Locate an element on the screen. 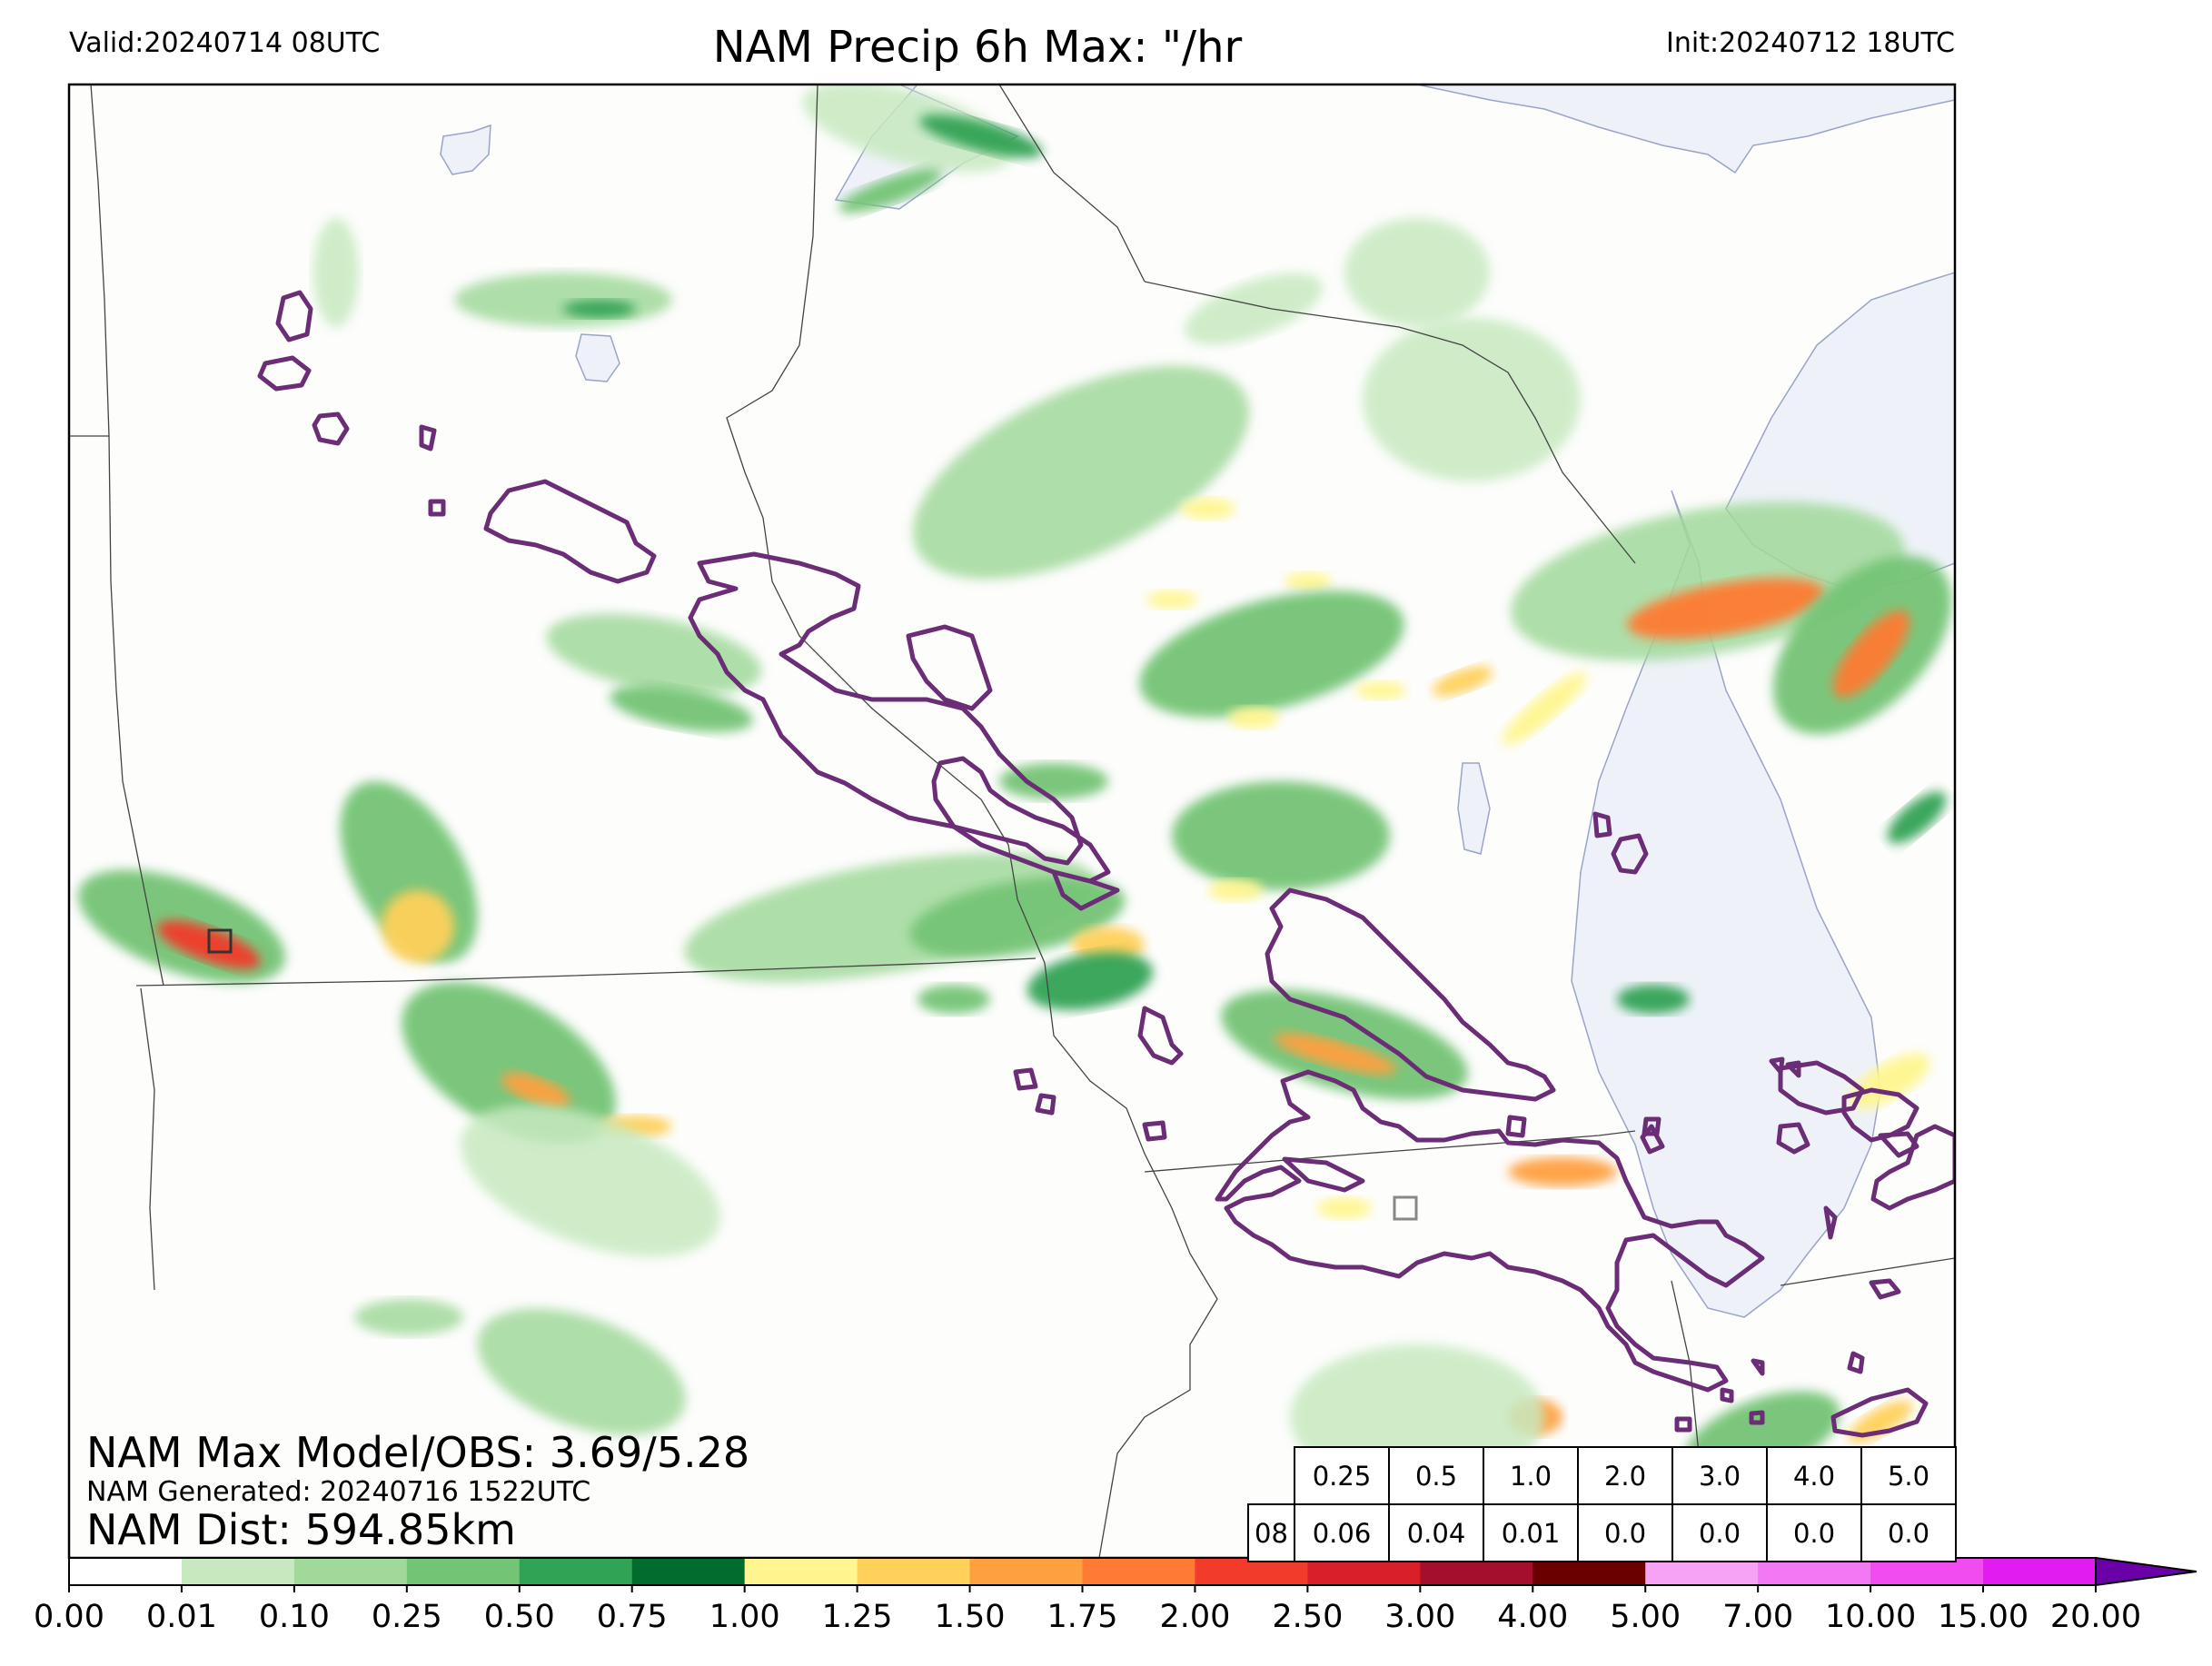 The image size is (2212, 1666). colorbar-tick-label: 0.00 is located at coordinates (69, 1617).